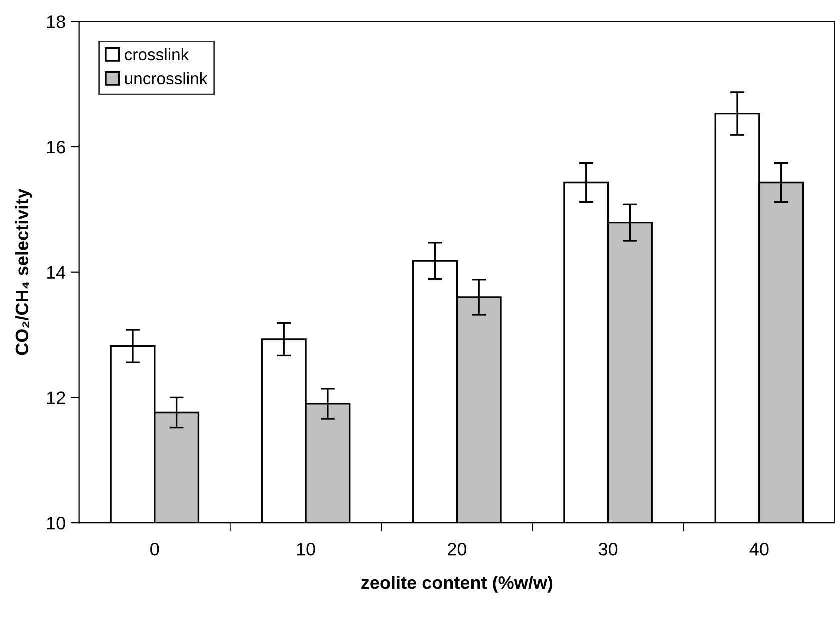 The width and height of the screenshot is (835, 619). What do you see at coordinates (56, 147) in the screenshot?
I see `y-tick-label: 16` at bounding box center [56, 147].